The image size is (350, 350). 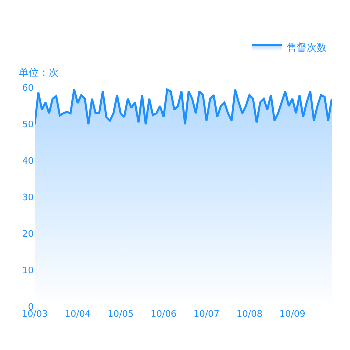 What do you see at coordinates (121, 315) in the screenshot?
I see `x-tick-label: 10/05` at bounding box center [121, 315].